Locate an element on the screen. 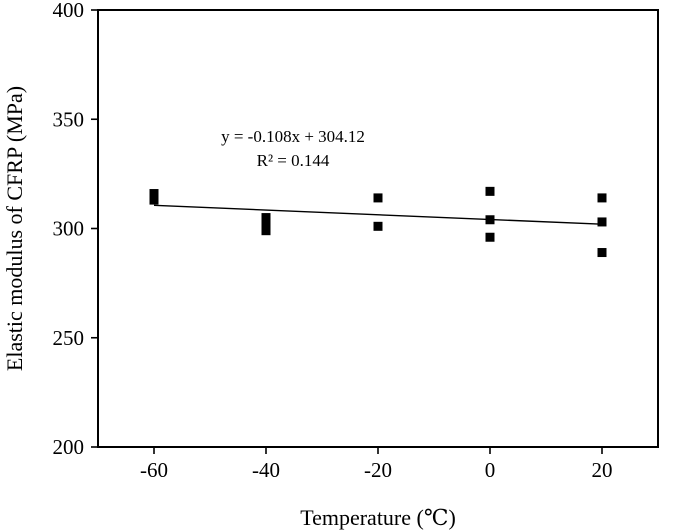  x-tick-label: -20 is located at coordinates (378, 470).